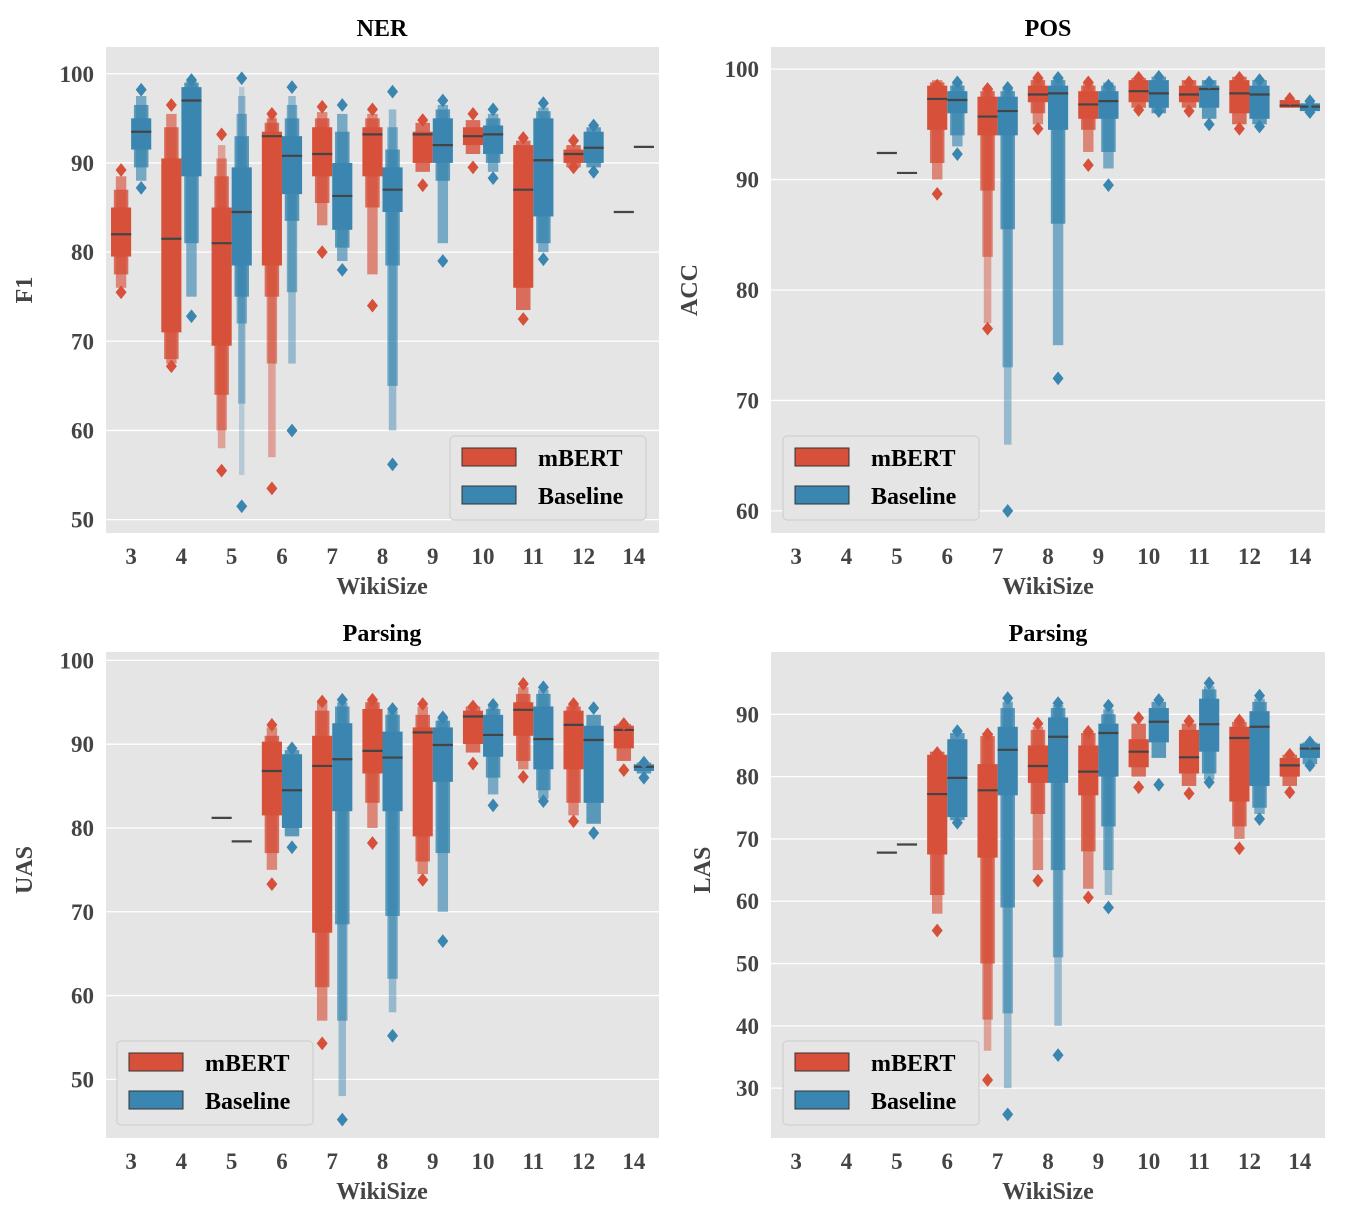 The height and width of the screenshot is (1228, 1350). I want to click on y-tick-label: 100, so click(742, 69).